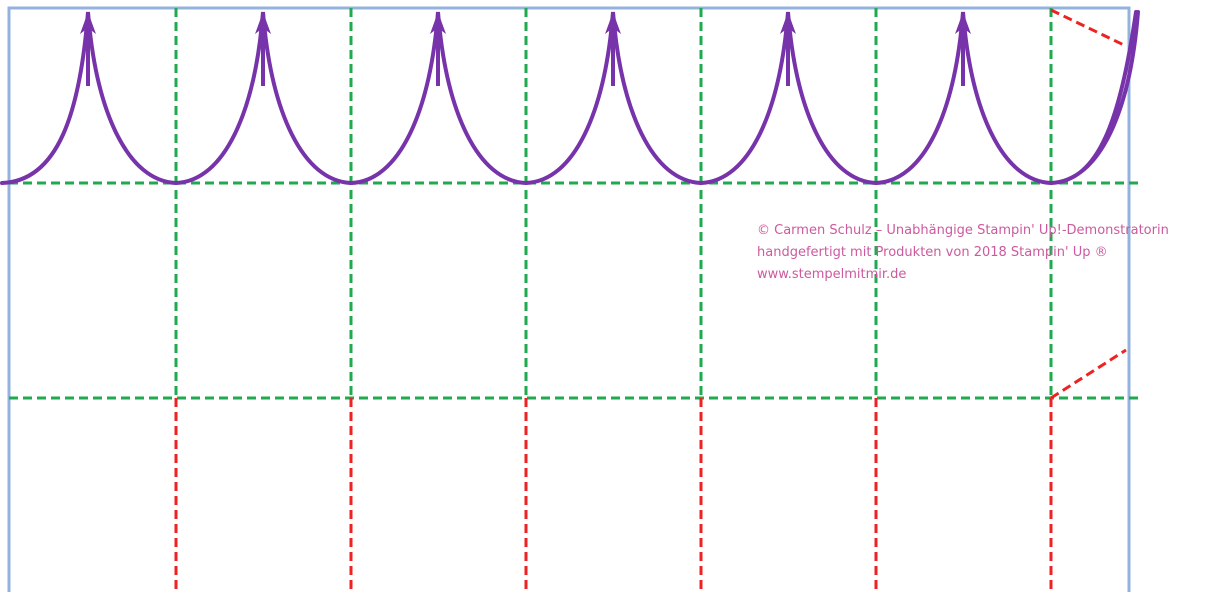 Image resolution: width=1219 pixels, height=592 pixels. Describe the element at coordinates (832, 274) in the screenshot. I see `watermark-line-website: www.stempelmitmir.de` at that location.